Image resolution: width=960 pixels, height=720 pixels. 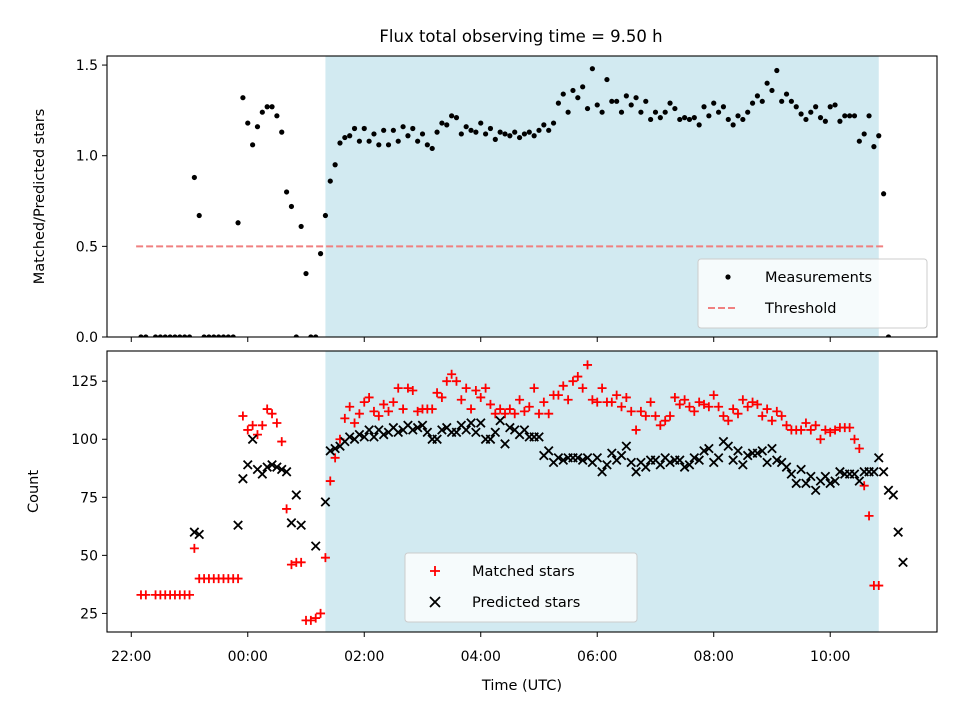 I want to click on legend-swatch, so click(x=435, y=602).